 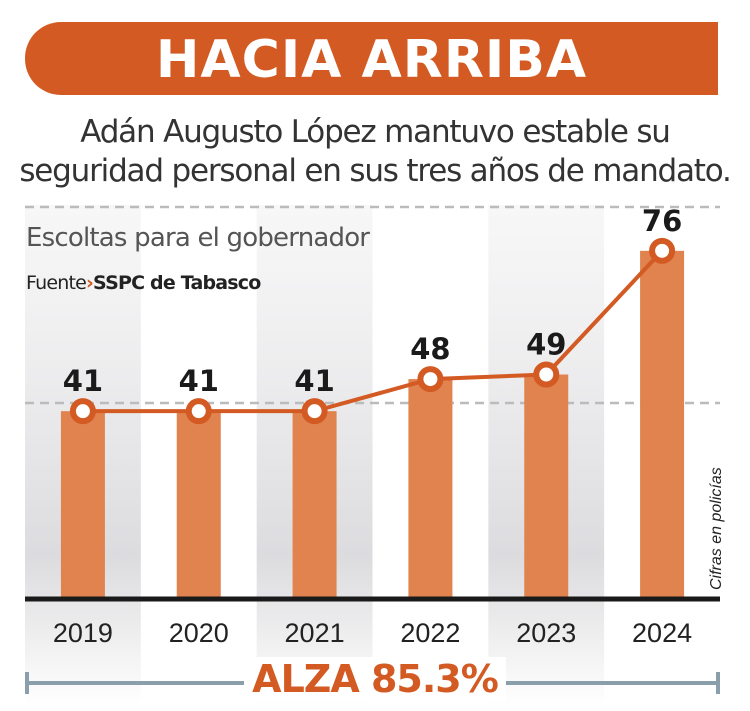 I want to click on x-tick-2023: 2023, so click(x=546, y=633).